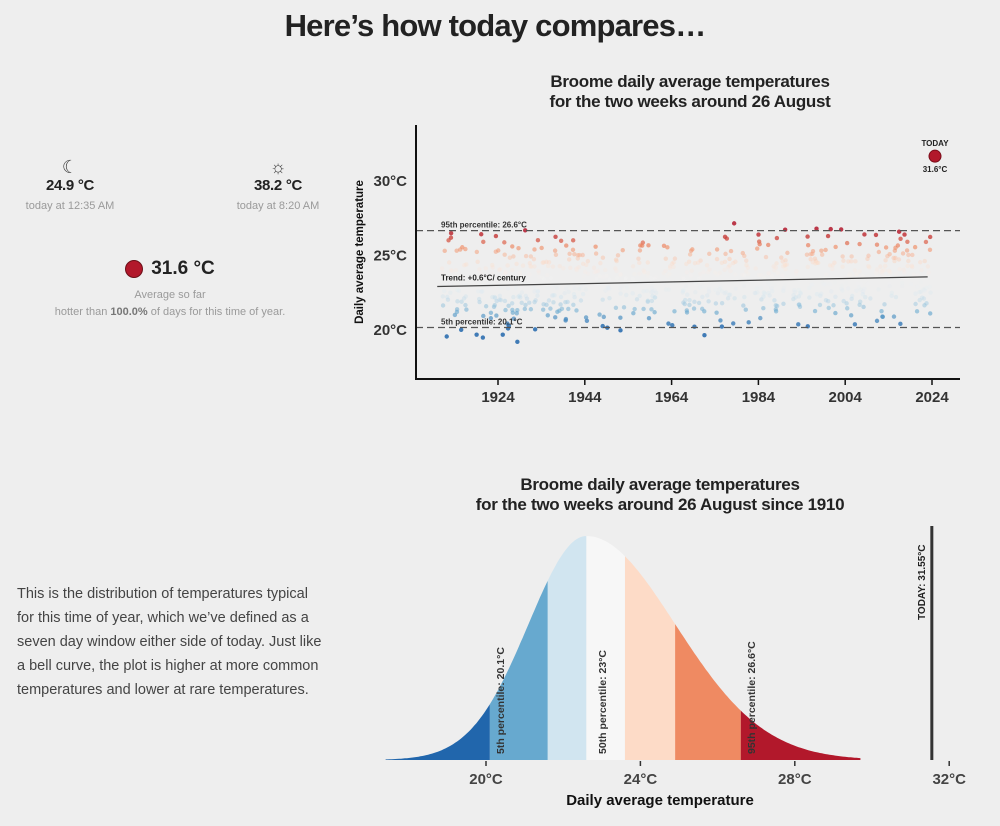 This screenshot has height=826, width=1000. What do you see at coordinates (70, 184) in the screenshot?
I see `min-temp-stat: ☾ 24.9 °C today at 12:35 AM` at bounding box center [70, 184].